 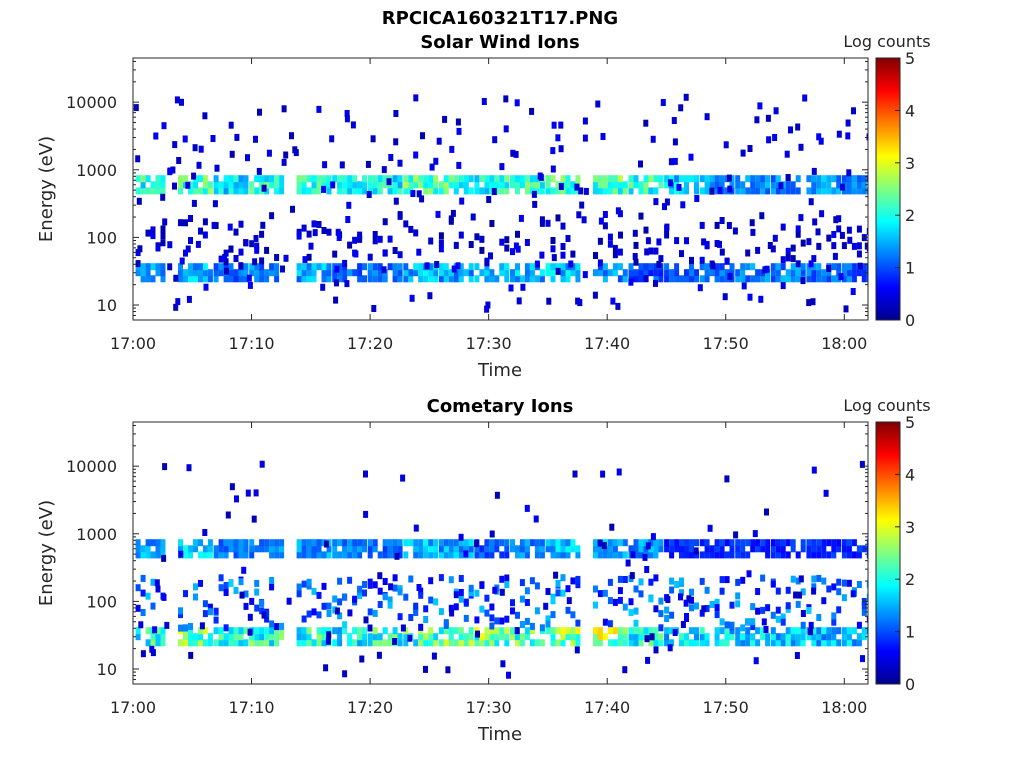 I want to click on x-tick-label: 17:20, so click(x=370, y=343).